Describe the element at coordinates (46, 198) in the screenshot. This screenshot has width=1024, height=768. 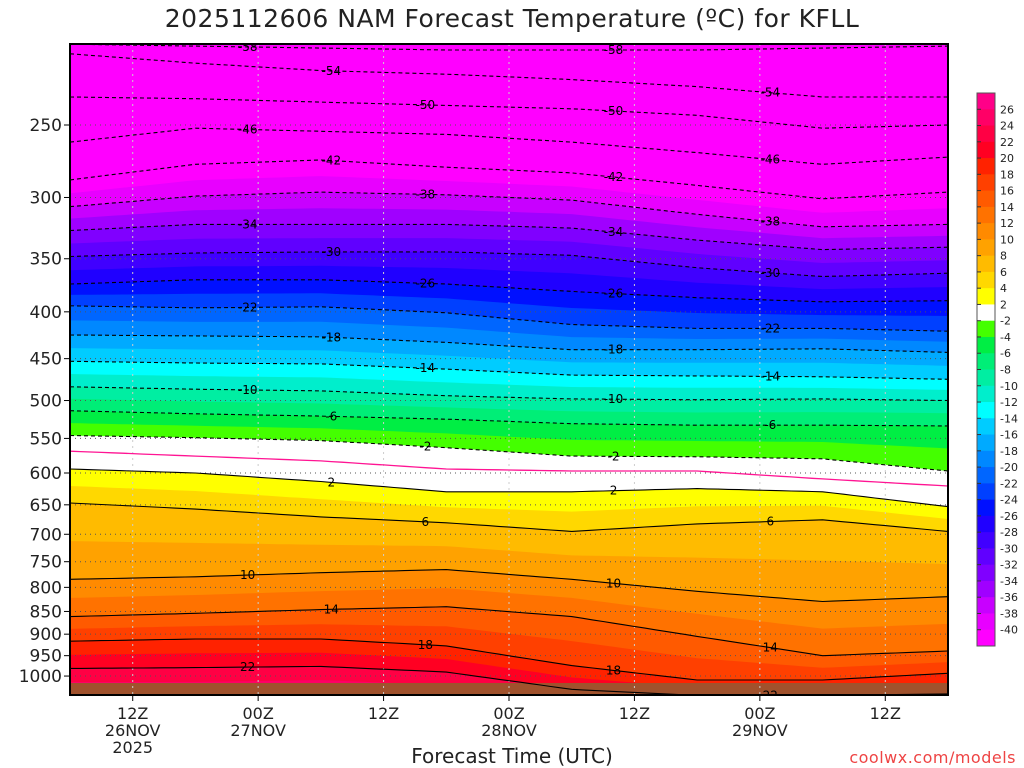
I see `y-tick-label: 300` at that location.